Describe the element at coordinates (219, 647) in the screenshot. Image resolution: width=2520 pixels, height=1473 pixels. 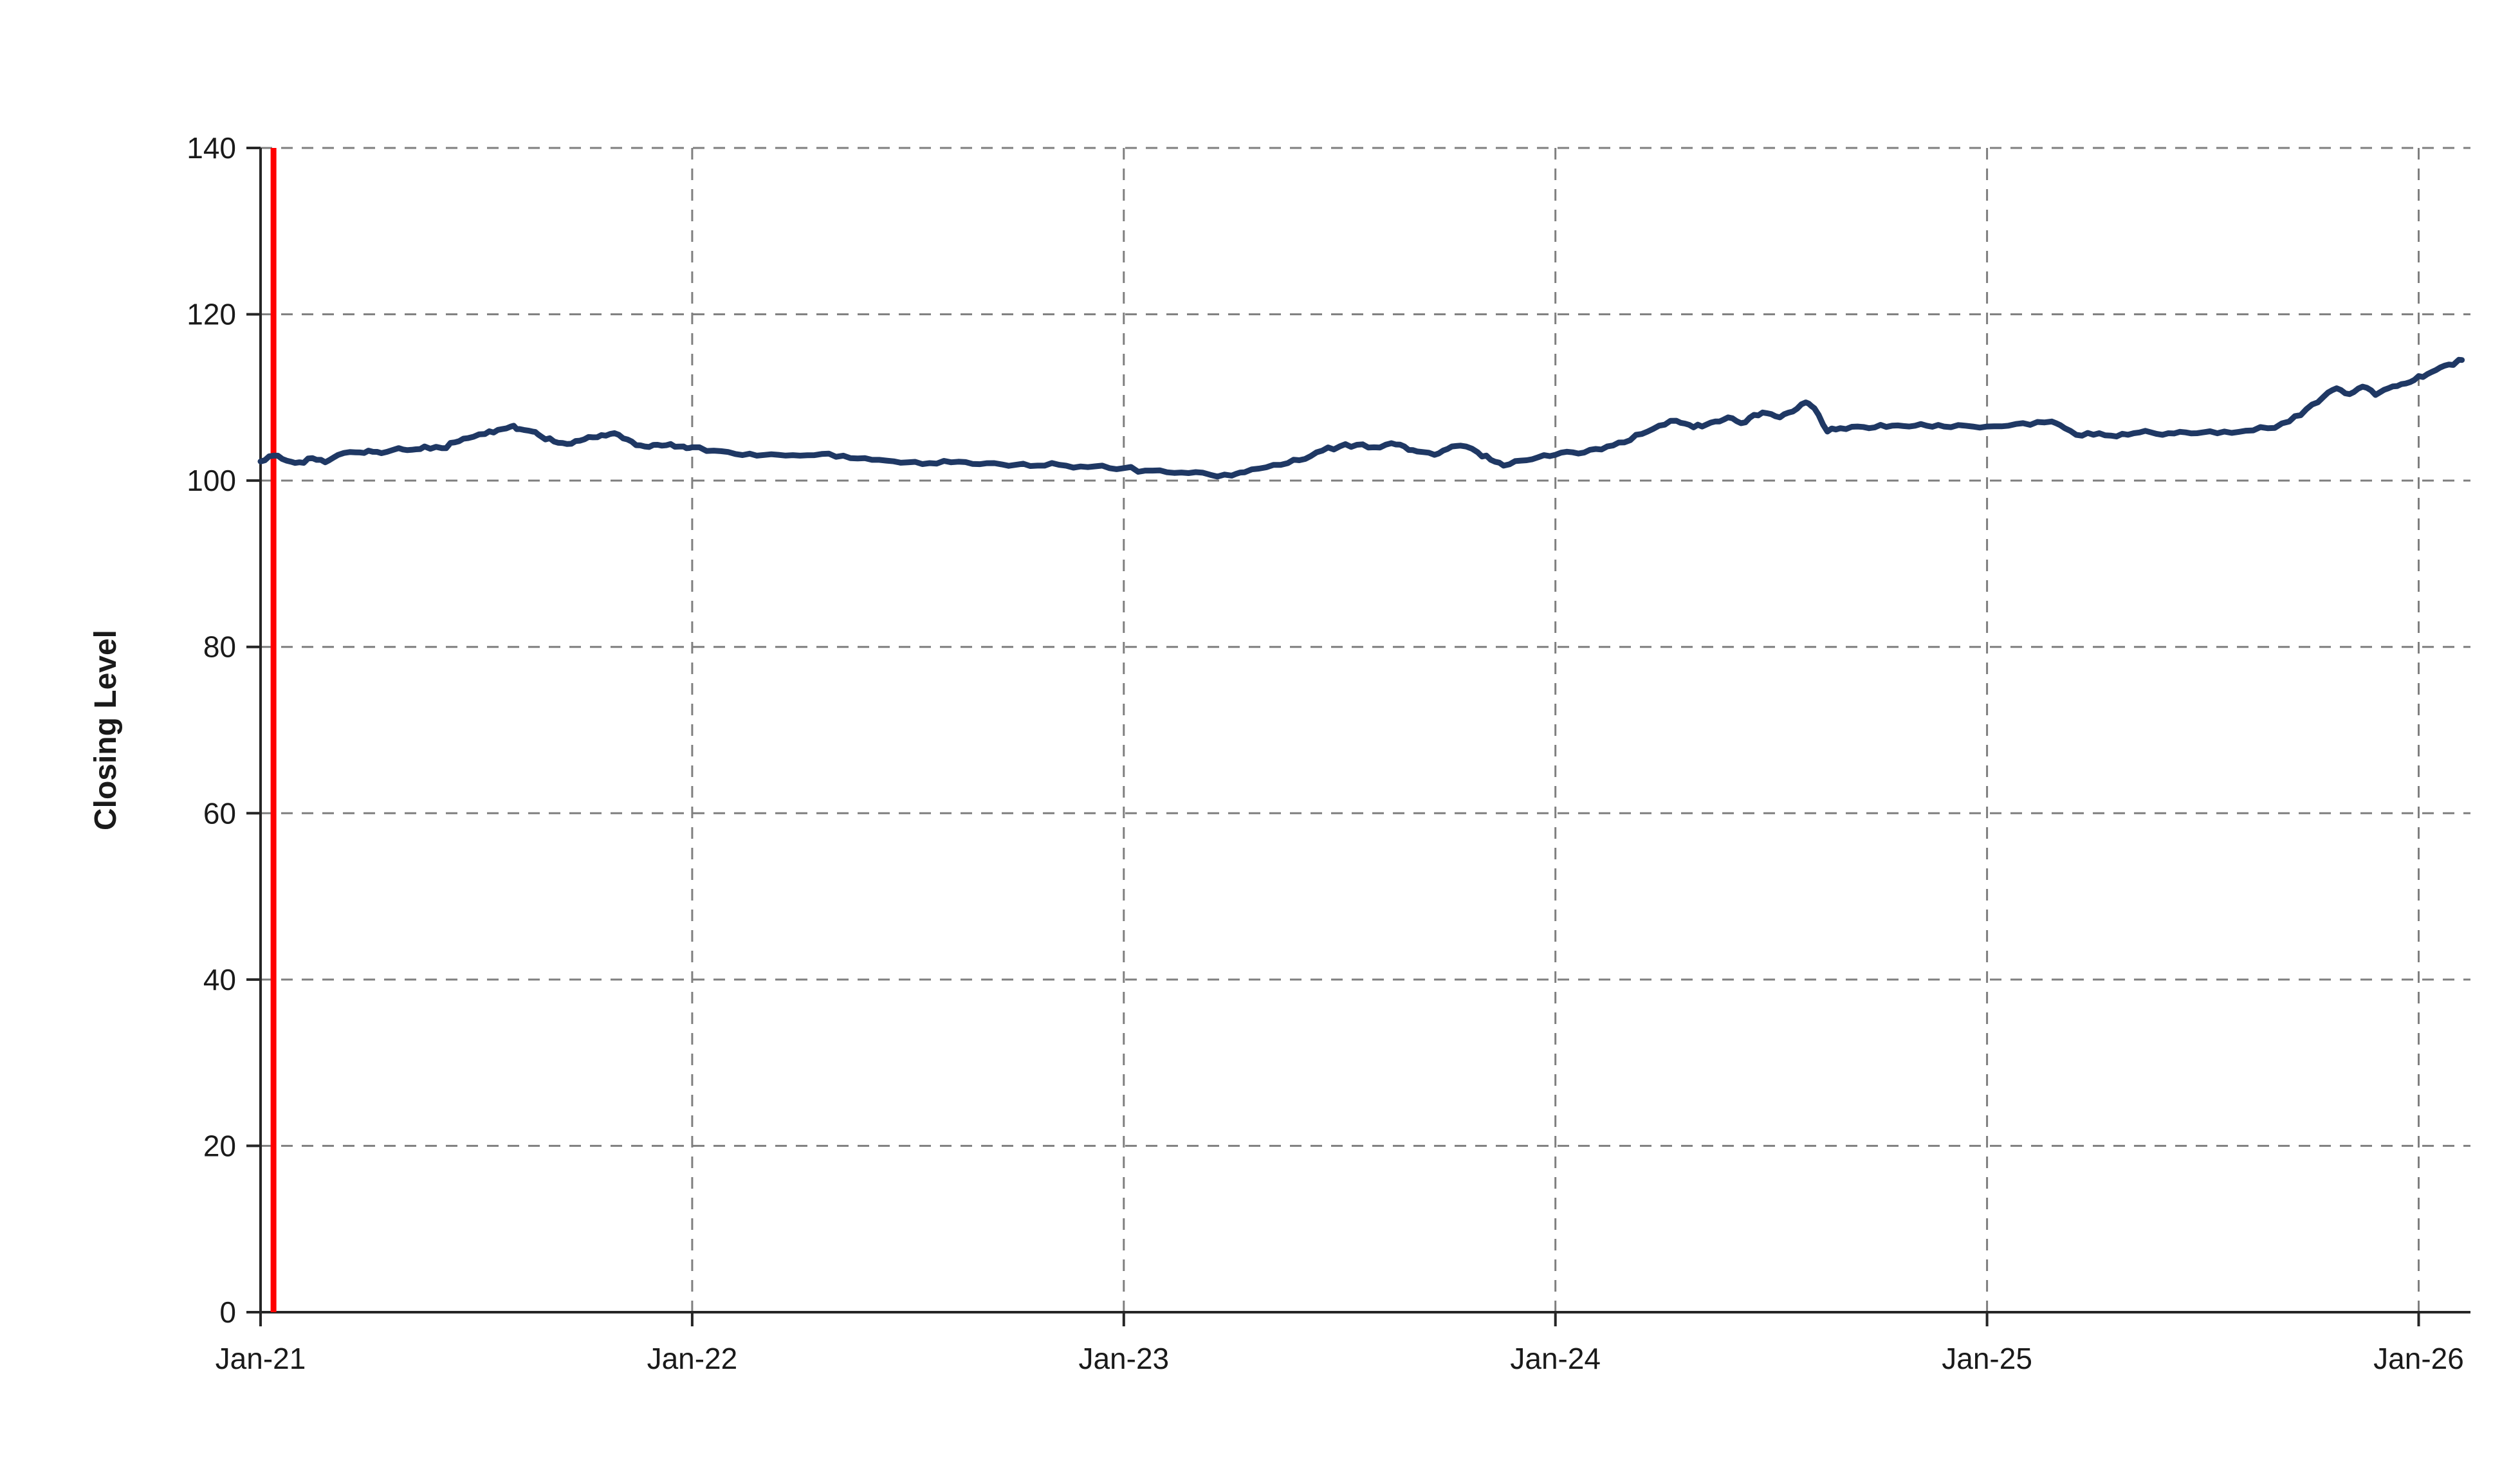
I see `y-tick-label: 80` at that location.